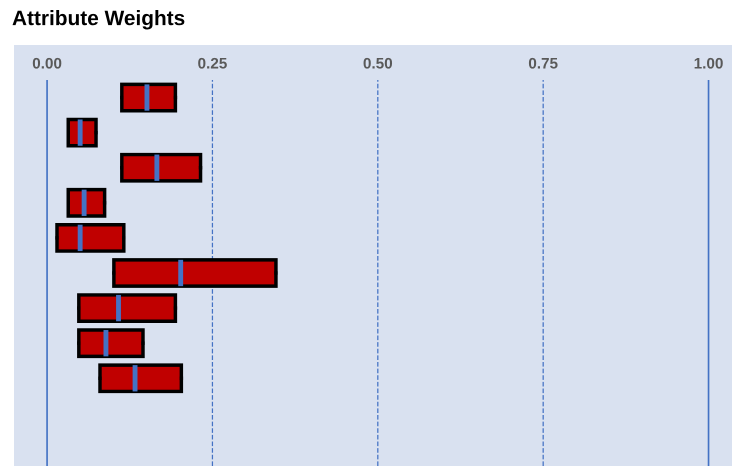 This screenshot has width=732, height=466. I want to click on x-tick-label: 0.00, so click(47, 63).